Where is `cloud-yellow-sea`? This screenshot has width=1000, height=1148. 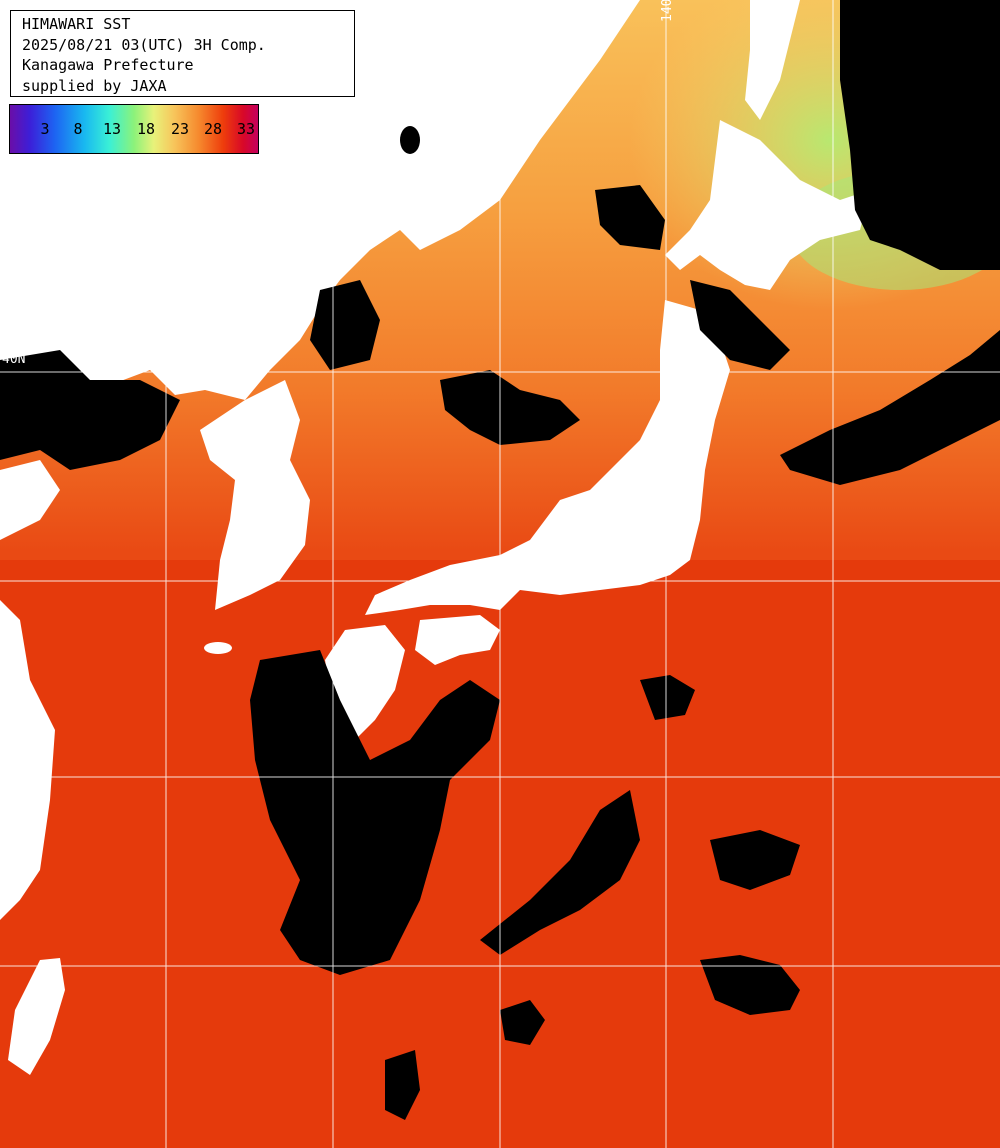
cloud-yellow-sea is located at coordinates (90, 410).